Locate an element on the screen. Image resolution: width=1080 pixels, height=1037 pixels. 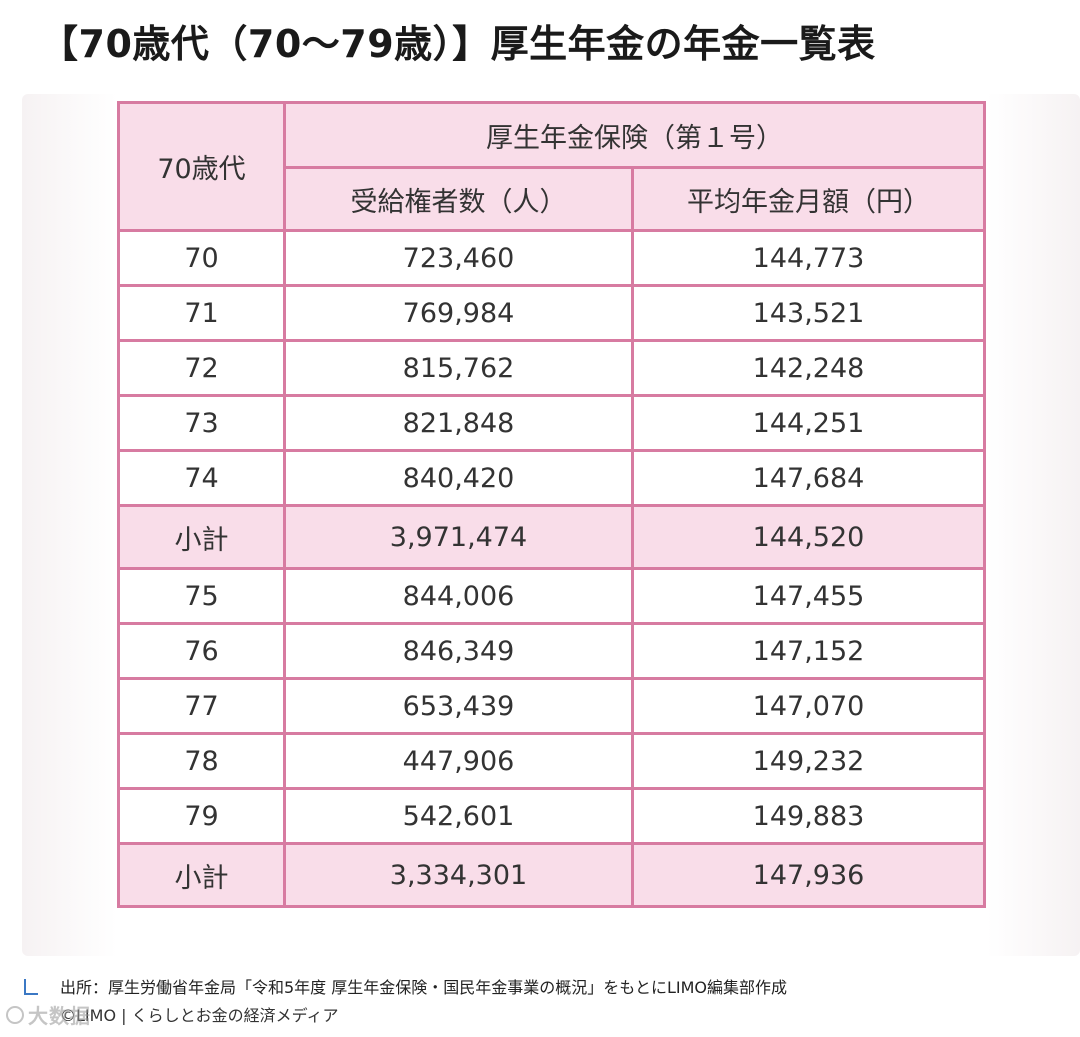
recipients-cell: 815,762 is located at coordinates (458, 368).